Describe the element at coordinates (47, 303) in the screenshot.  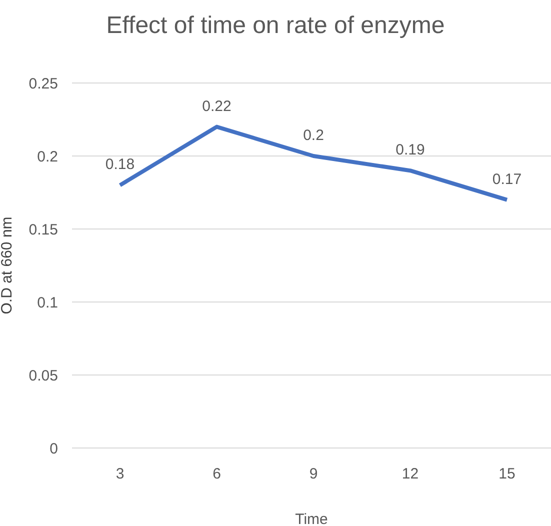
I see `y-tick-label: 0.1` at that location.